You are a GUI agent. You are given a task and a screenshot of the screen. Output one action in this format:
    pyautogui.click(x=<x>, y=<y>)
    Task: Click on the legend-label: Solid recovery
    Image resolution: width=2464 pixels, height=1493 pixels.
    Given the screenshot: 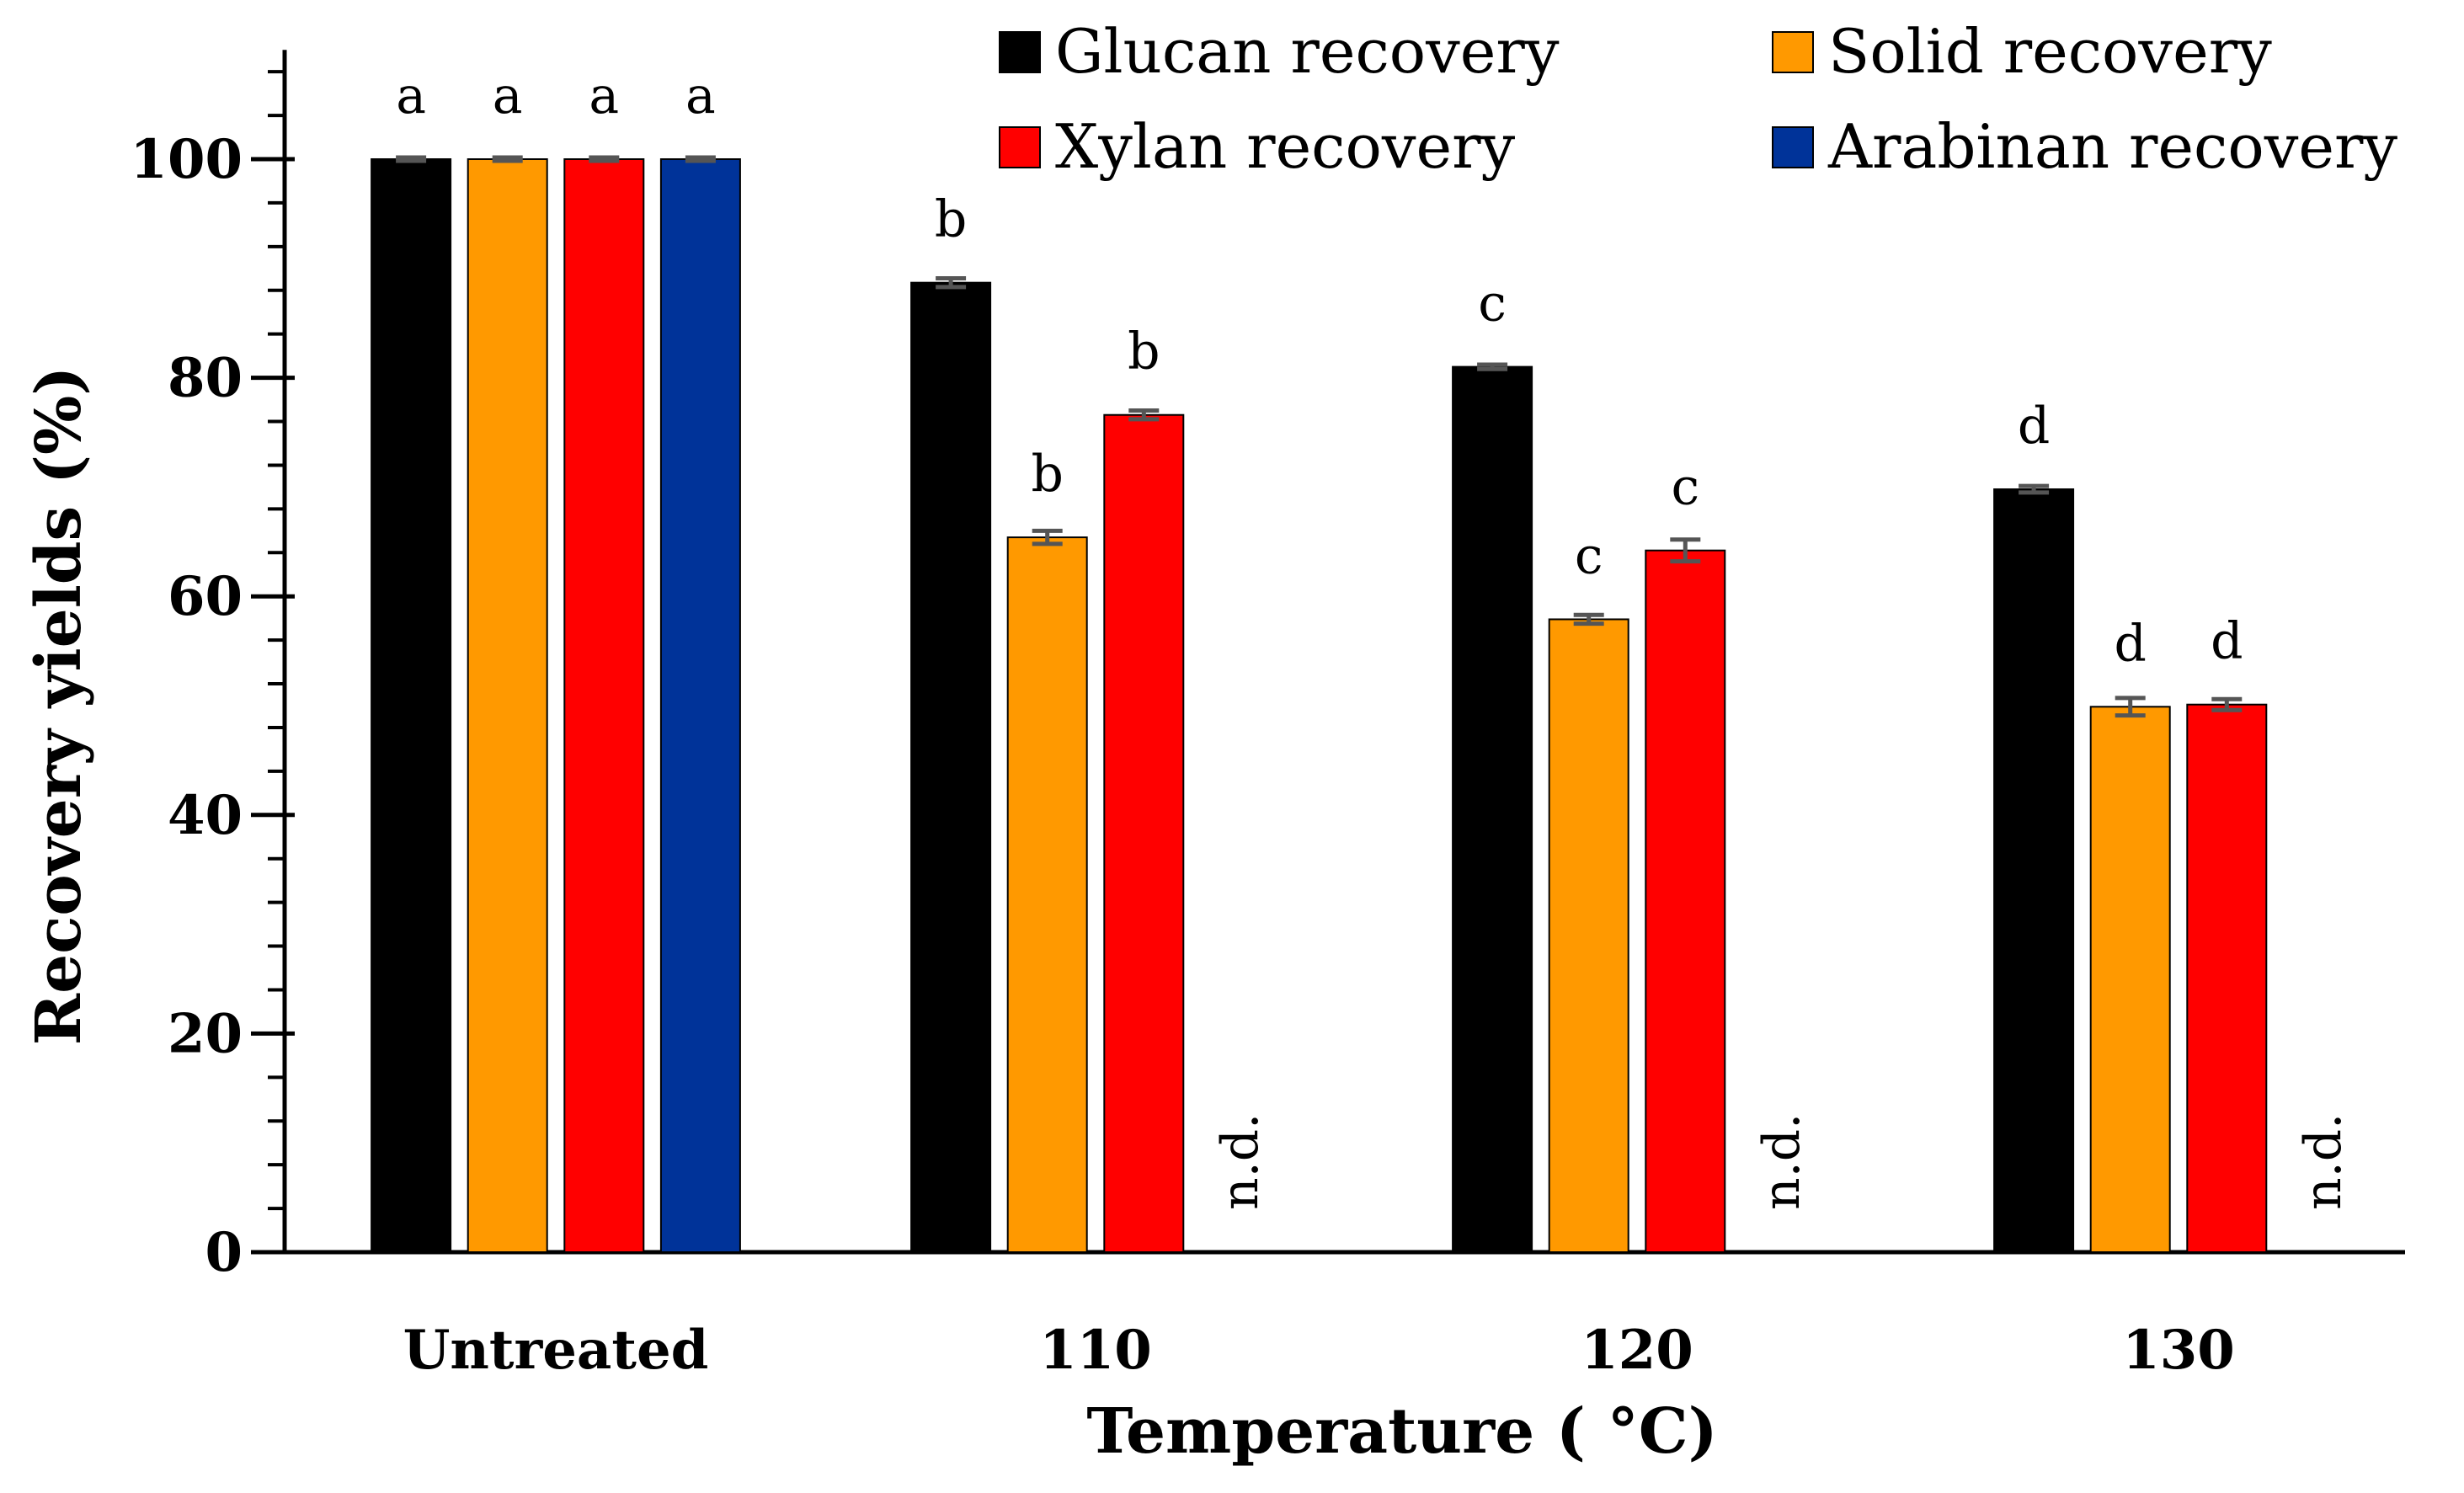 What is the action you would take?
    pyautogui.click(x=2050, y=51)
    